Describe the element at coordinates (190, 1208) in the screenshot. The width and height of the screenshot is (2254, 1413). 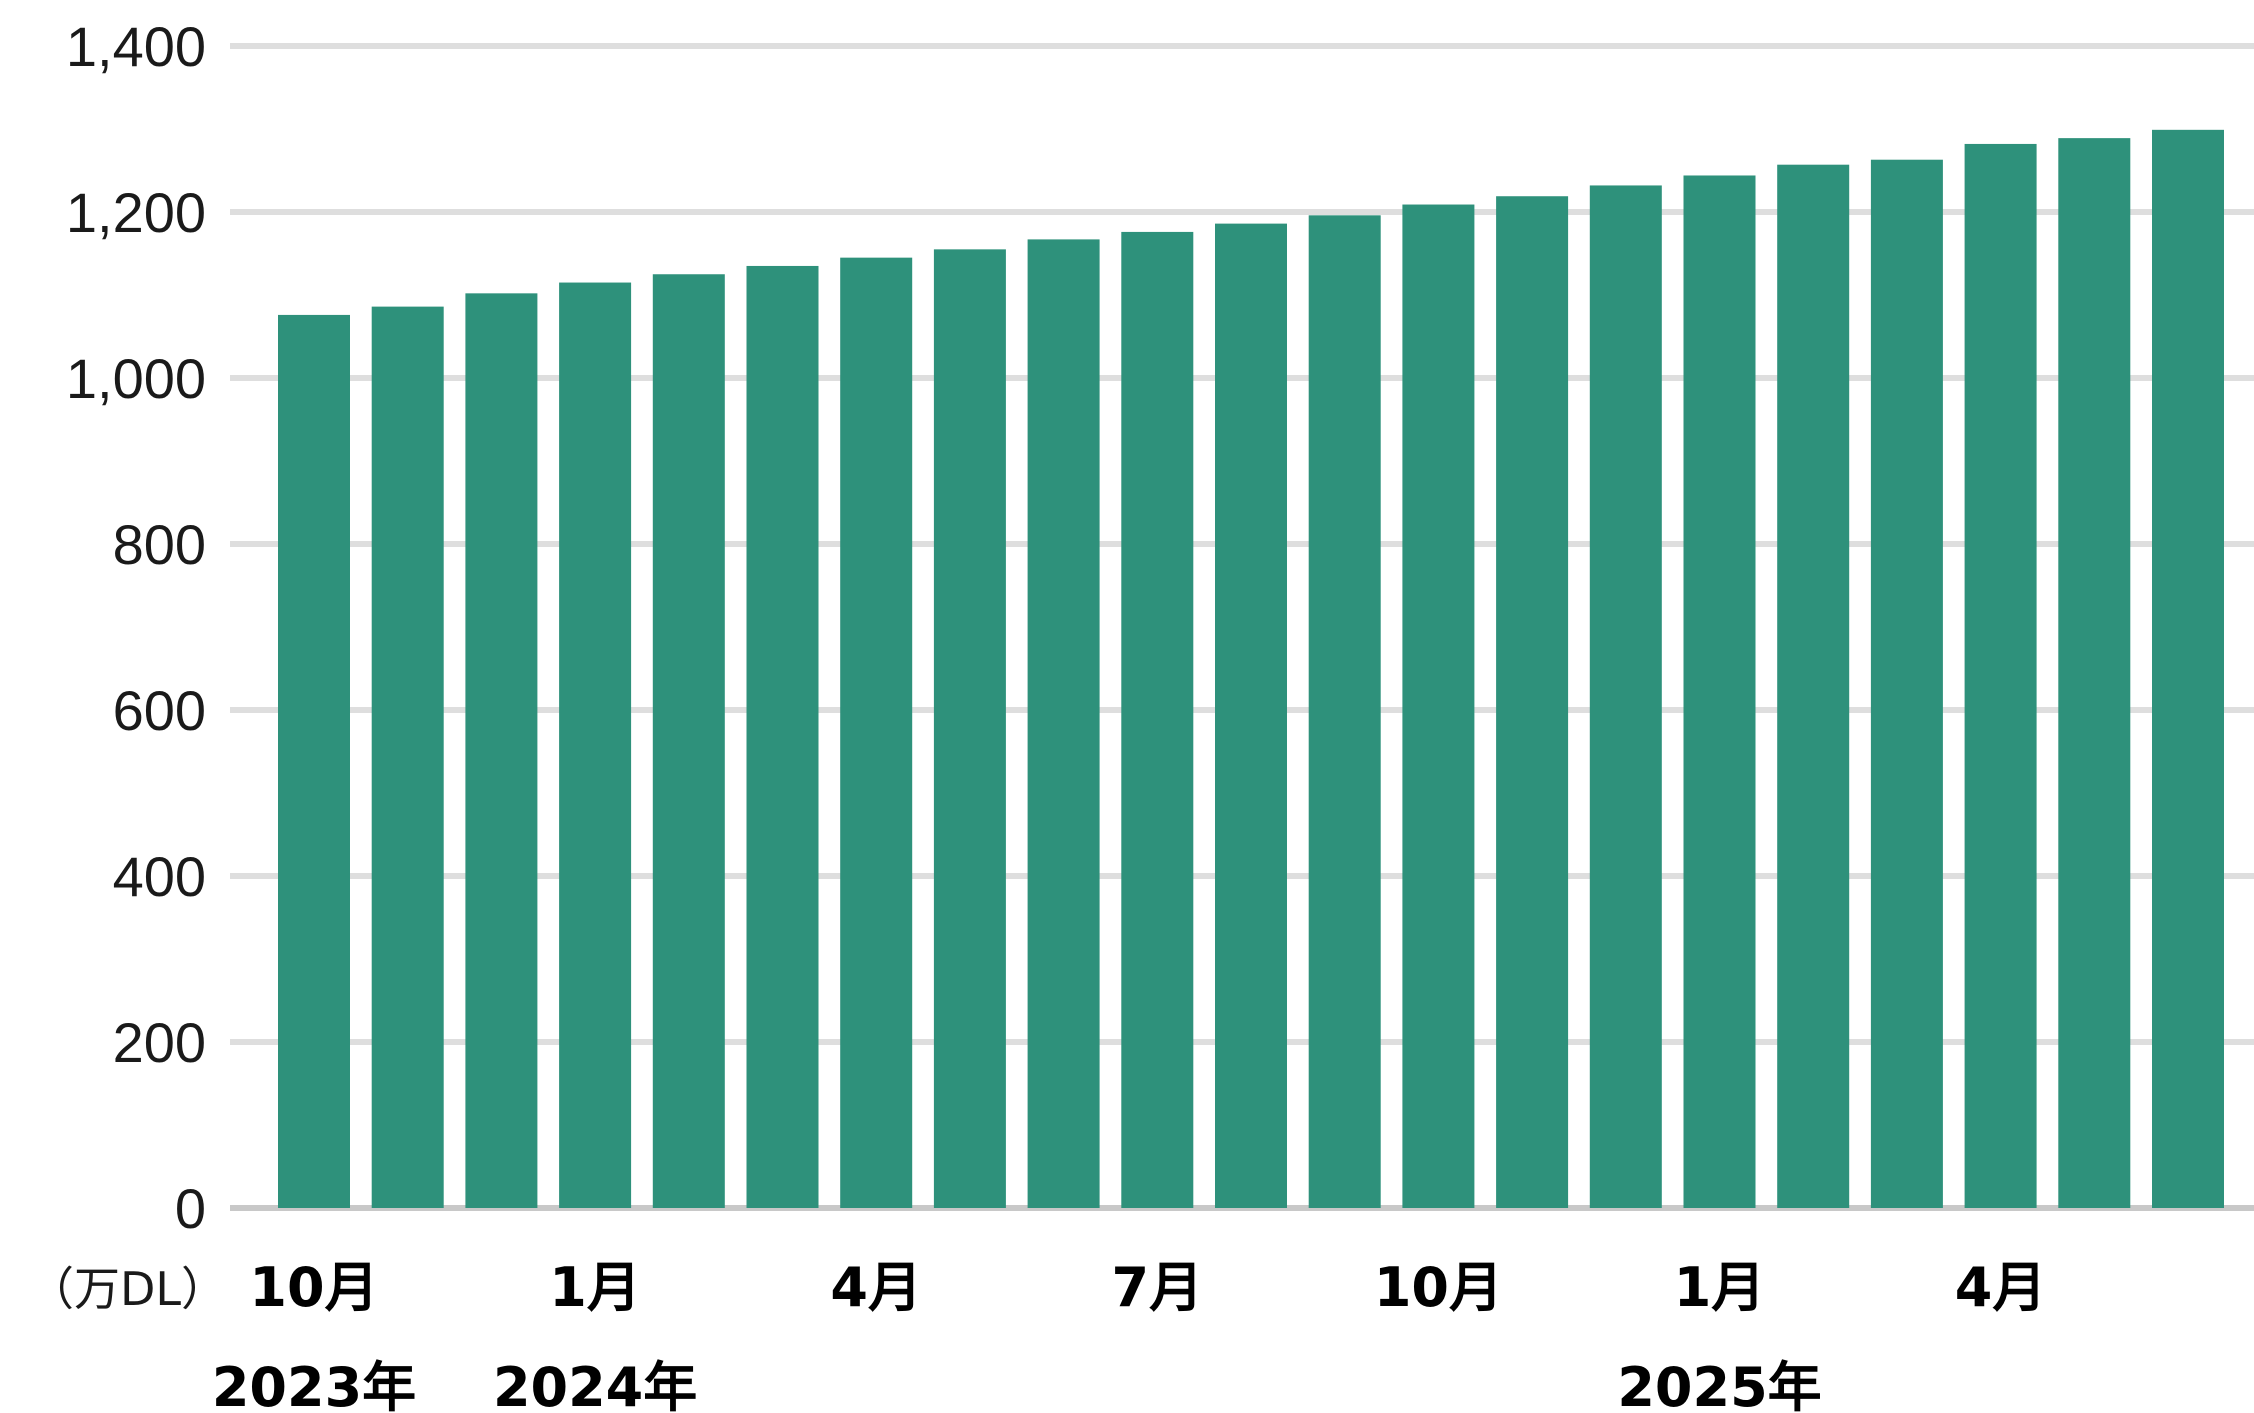
I see `y-tick-label: 0` at that location.